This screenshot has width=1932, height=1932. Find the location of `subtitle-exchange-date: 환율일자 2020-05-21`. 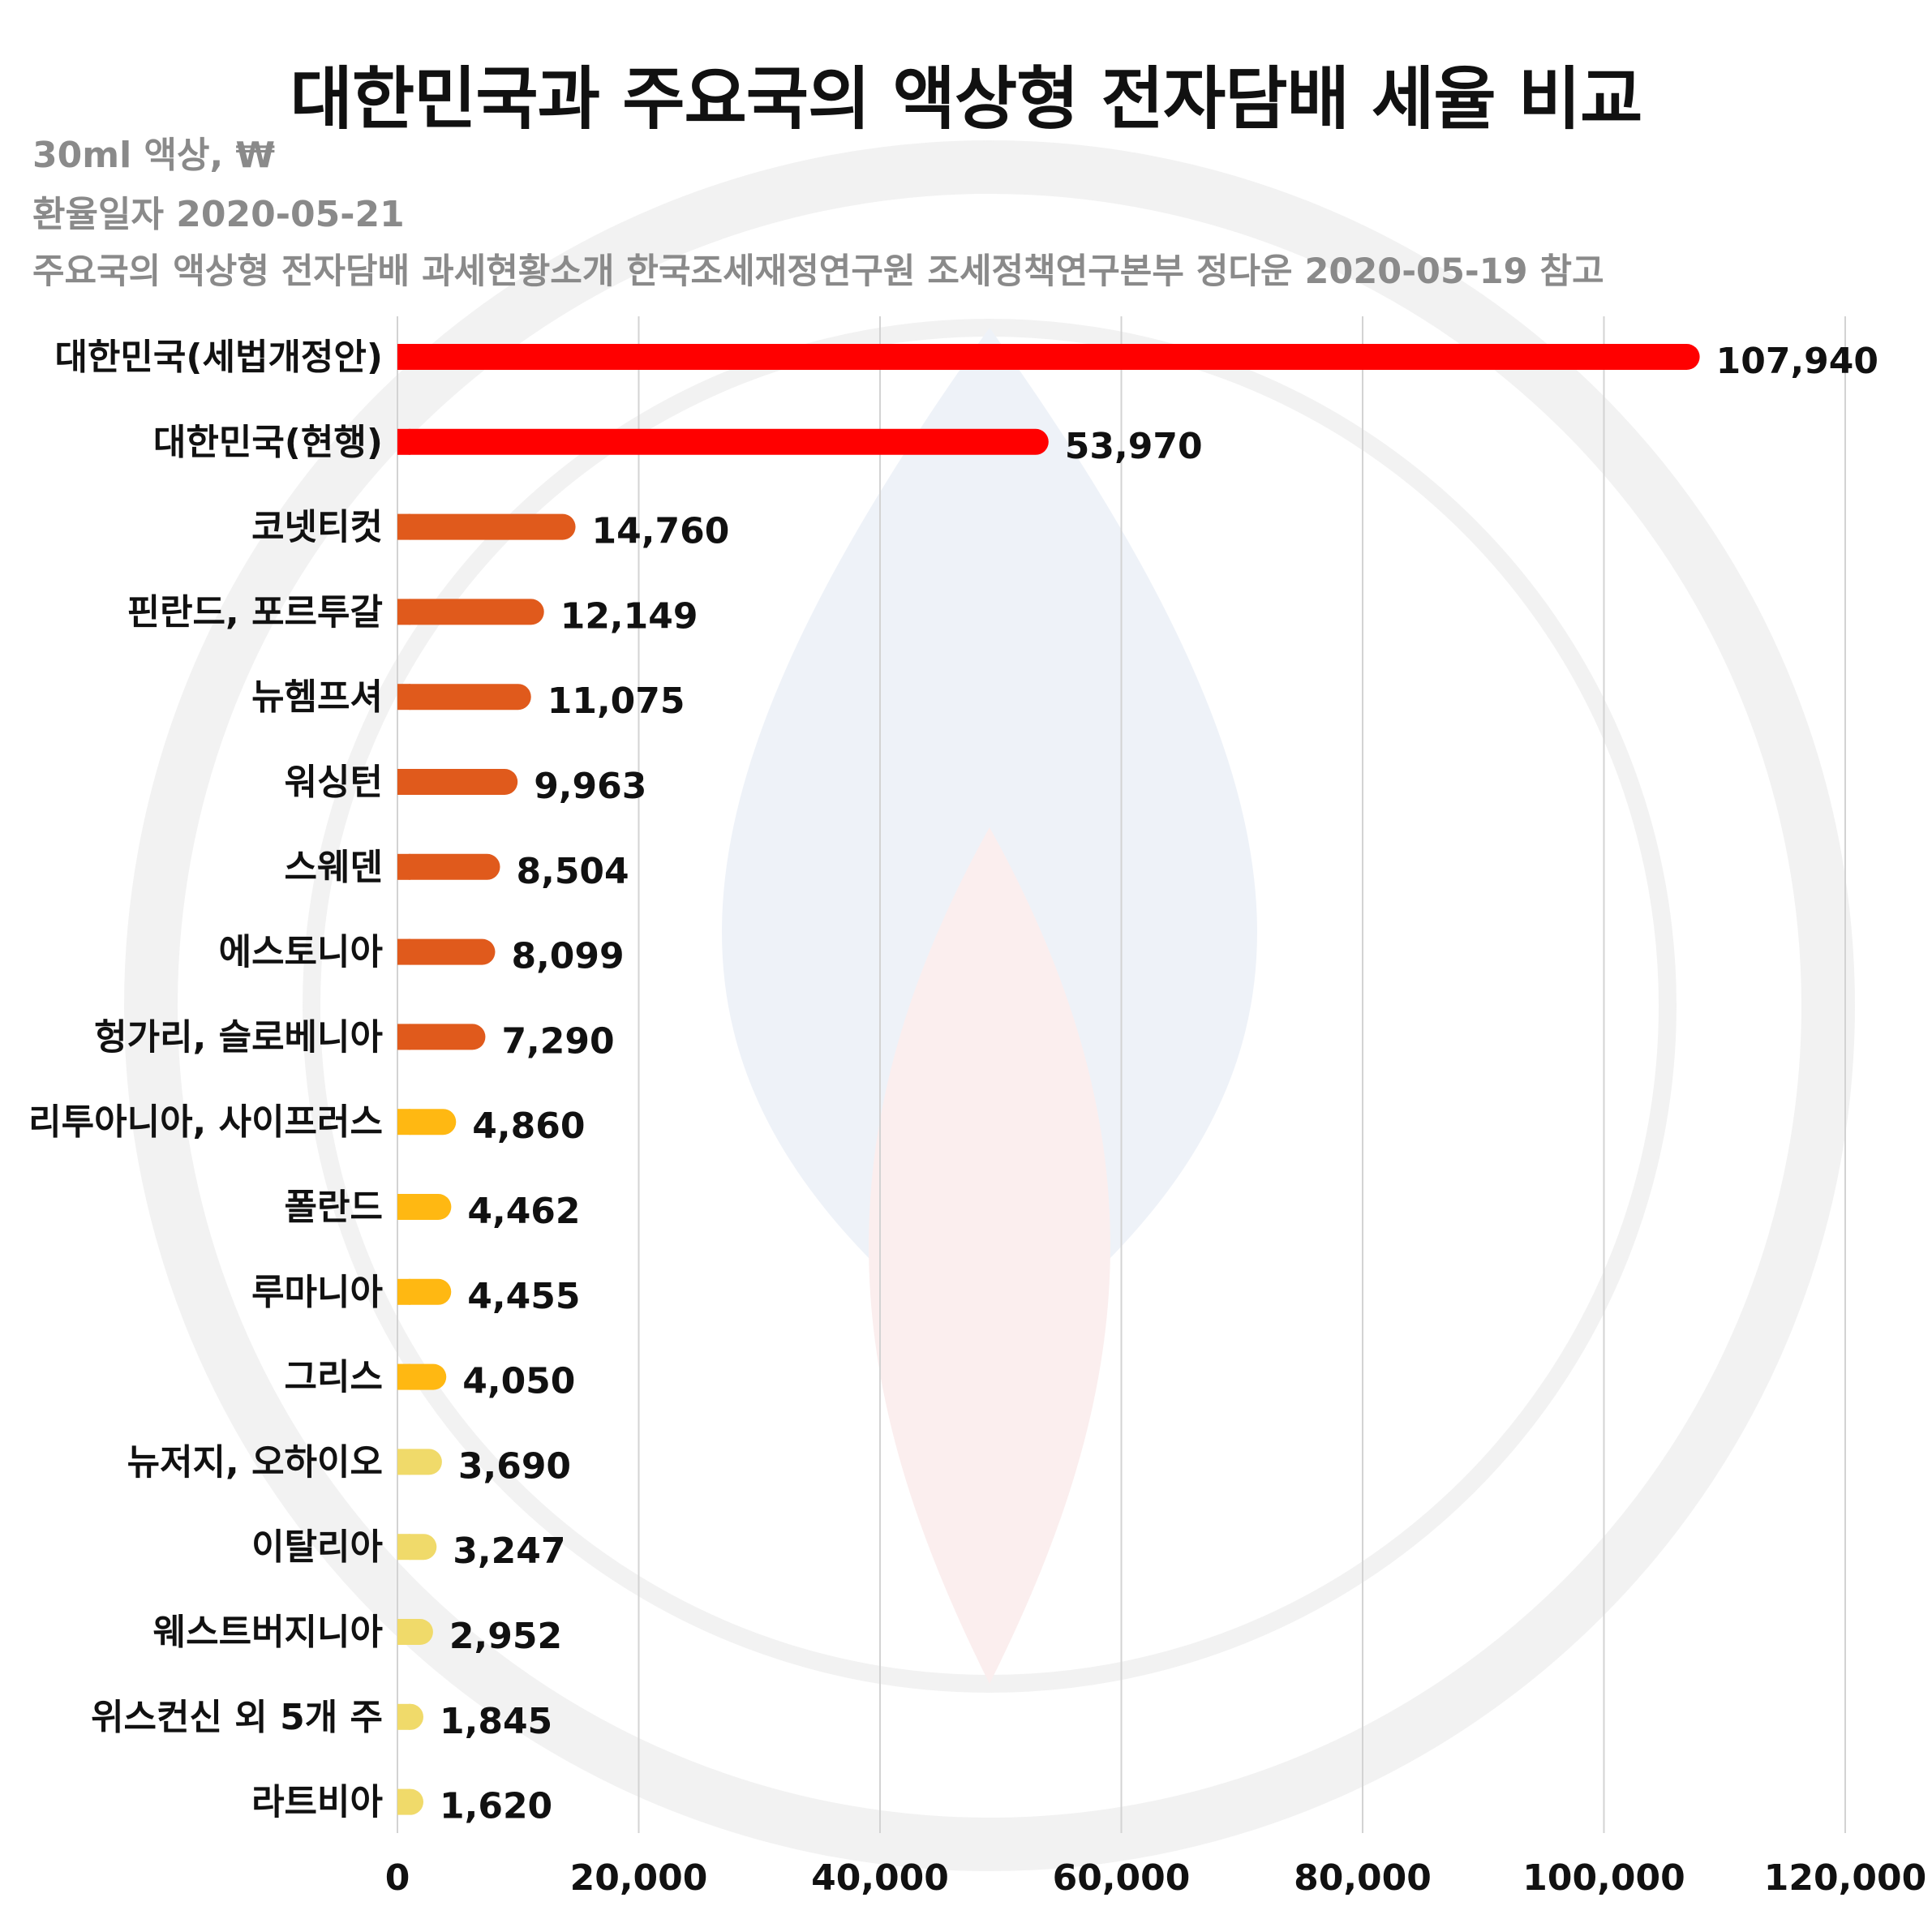

subtitle-exchange-date: 환율일자 2020-05-21 is located at coordinates (218, 215).